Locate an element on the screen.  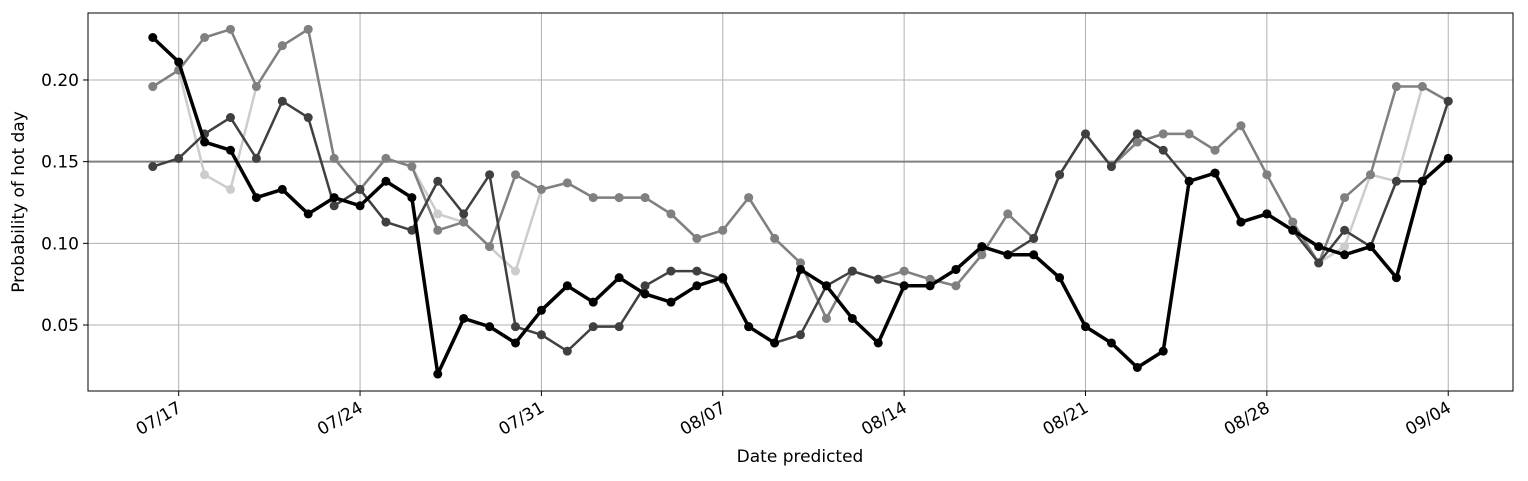
x-tick-label: 08/14 is located at coordinates (884, 419).